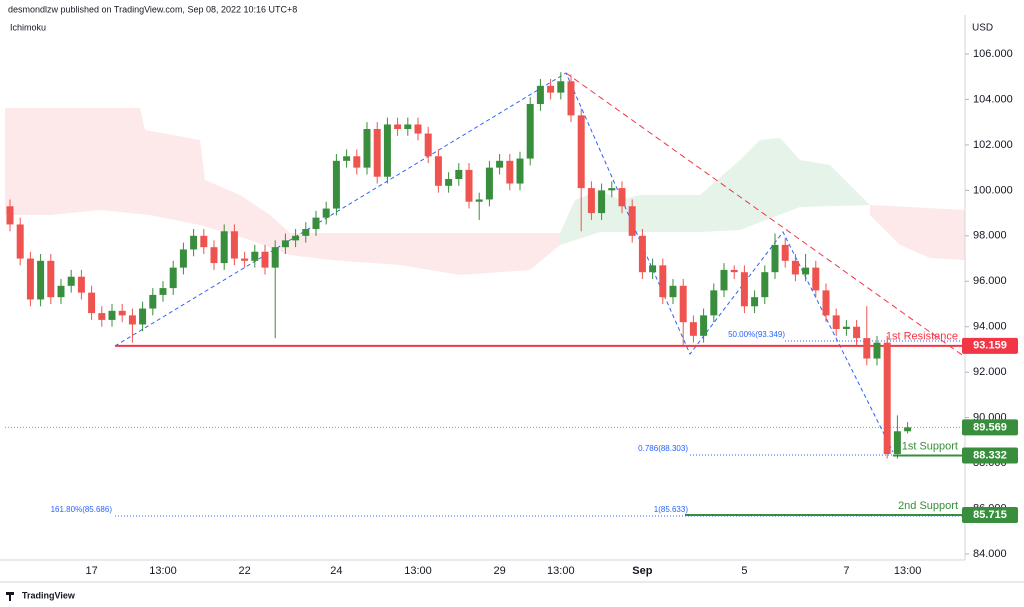  Describe the element at coordinates (982, 28) in the screenshot. I see `currency-label: USD` at that location.